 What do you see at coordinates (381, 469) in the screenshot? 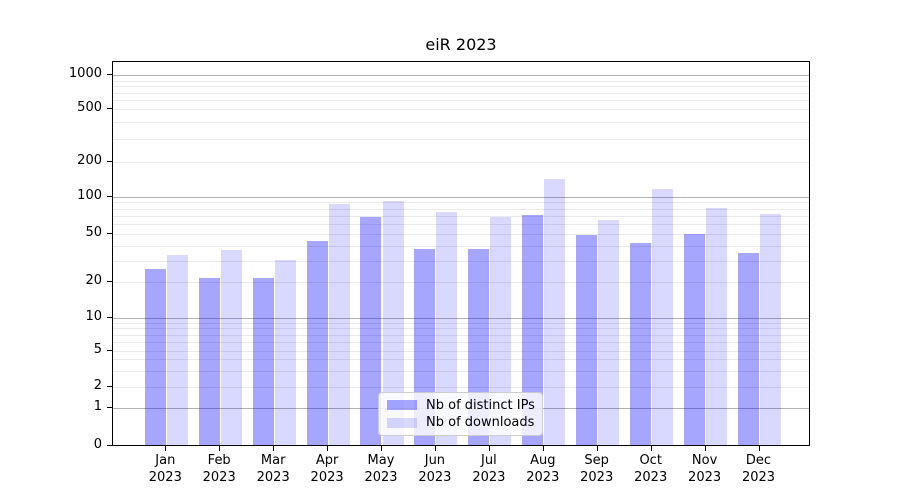
I see `x-tick-label-may-2023: May 2023` at bounding box center [381, 469].